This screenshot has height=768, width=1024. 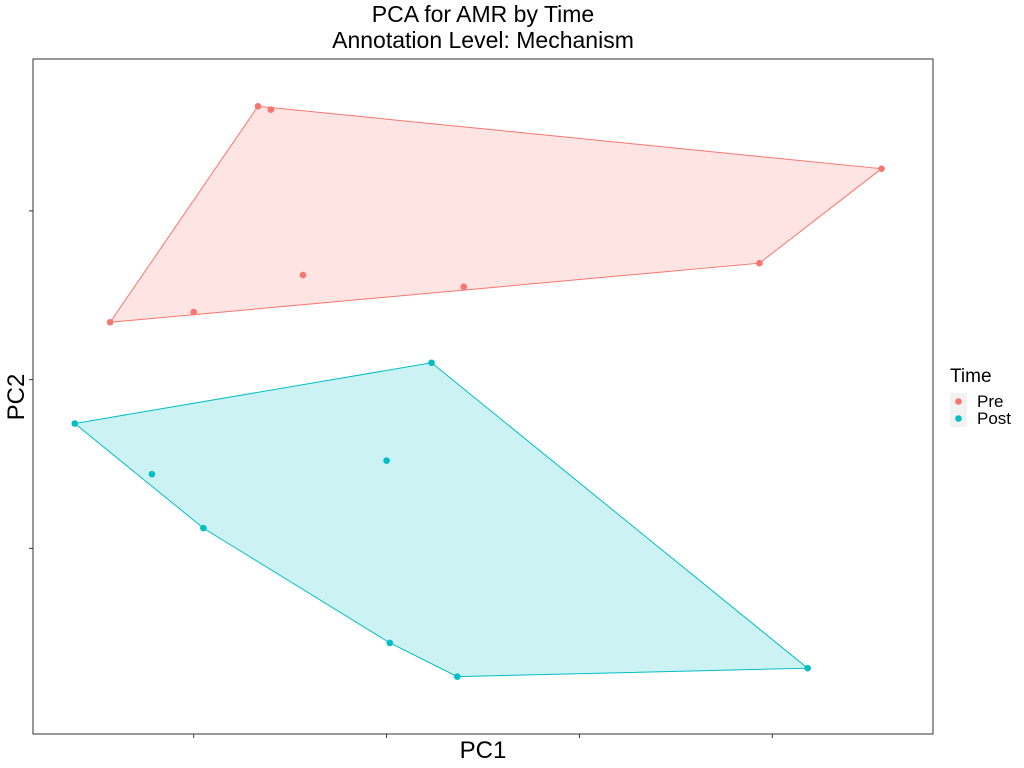 What do you see at coordinates (483, 40) in the screenshot?
I see `chart-subtitle: Annotation Level: Mechanism` at bounding box center [483, 40].